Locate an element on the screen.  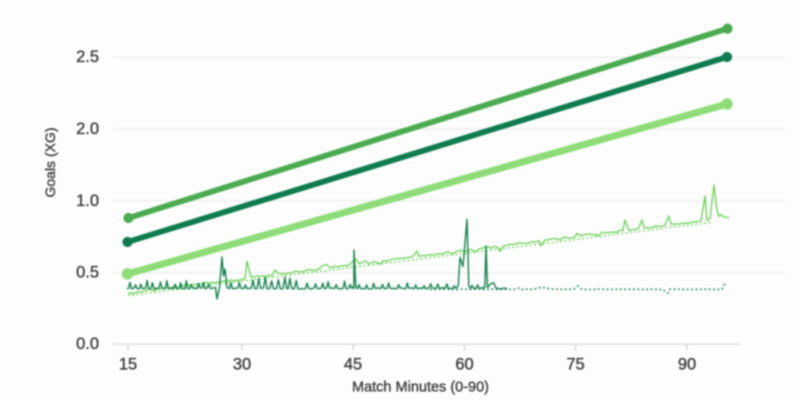
svg-text: 60 is located at coordinates (464, 365).